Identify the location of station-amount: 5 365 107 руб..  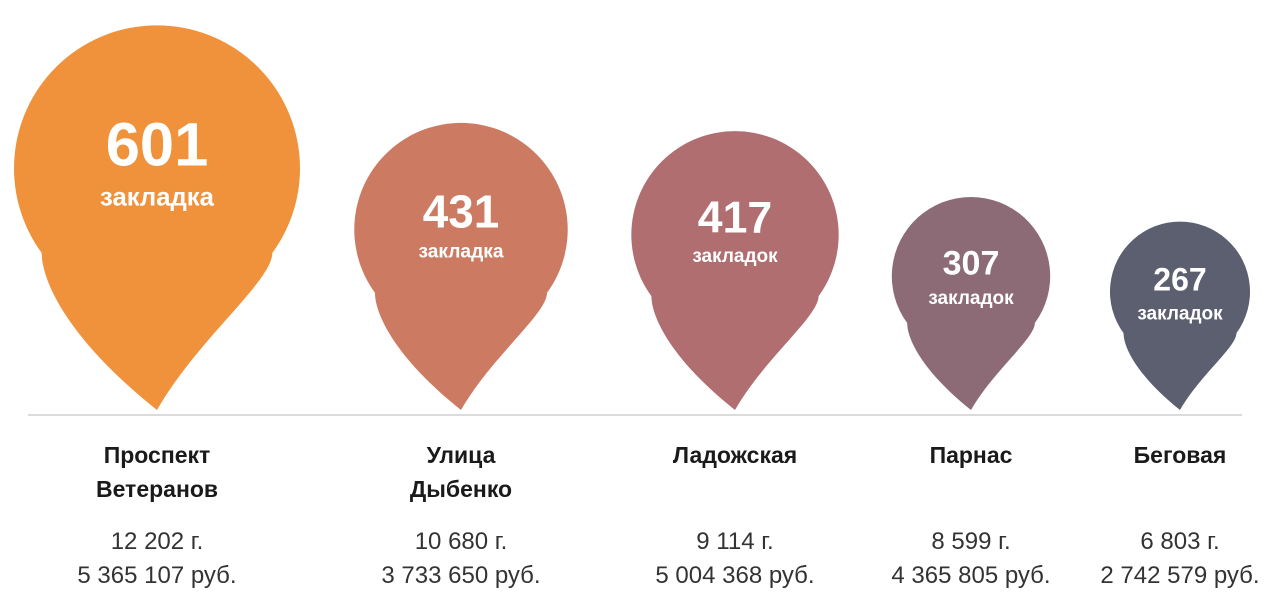
(156, 575).